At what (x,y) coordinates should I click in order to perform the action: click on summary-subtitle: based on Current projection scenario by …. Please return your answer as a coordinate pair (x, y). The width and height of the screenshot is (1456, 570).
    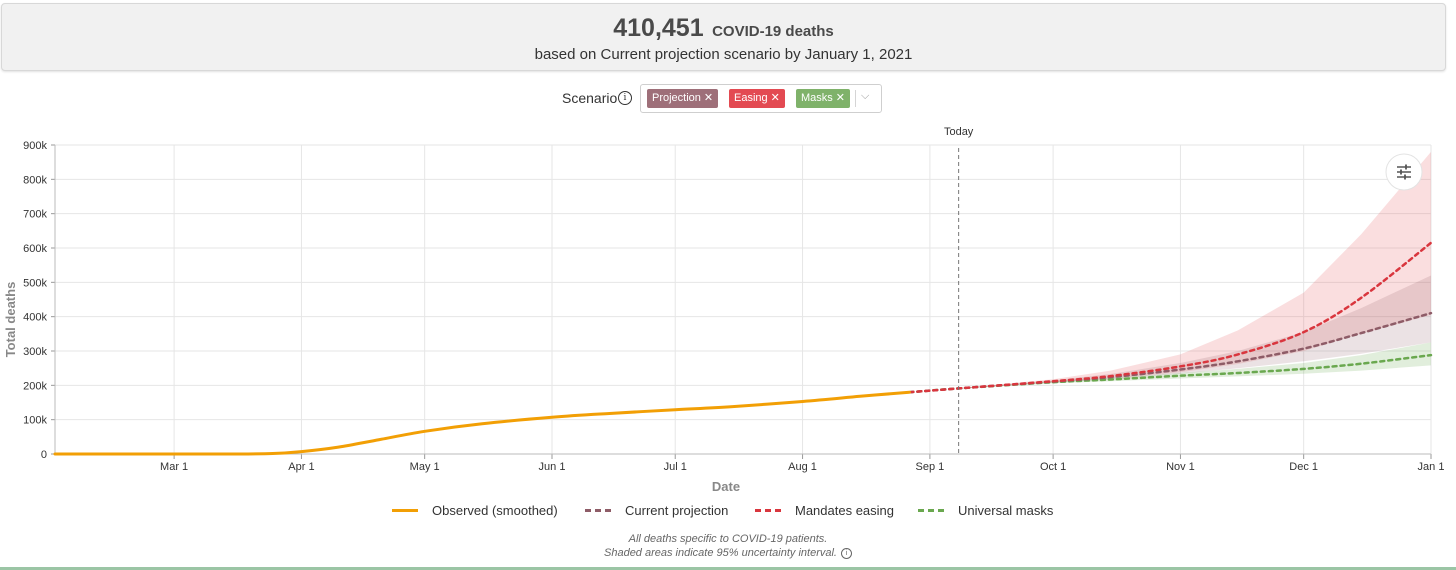
    Looking at the image, I should click on (723, 54).